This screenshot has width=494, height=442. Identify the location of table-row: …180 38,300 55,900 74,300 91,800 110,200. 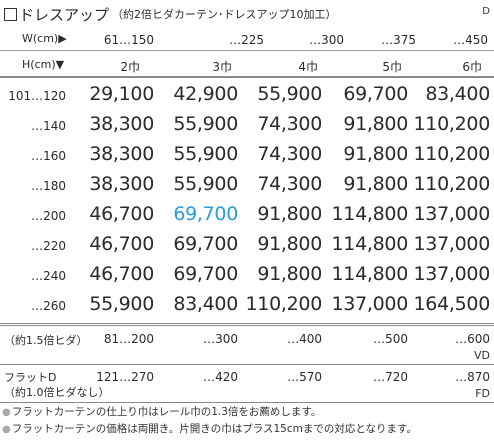
(247, 185).